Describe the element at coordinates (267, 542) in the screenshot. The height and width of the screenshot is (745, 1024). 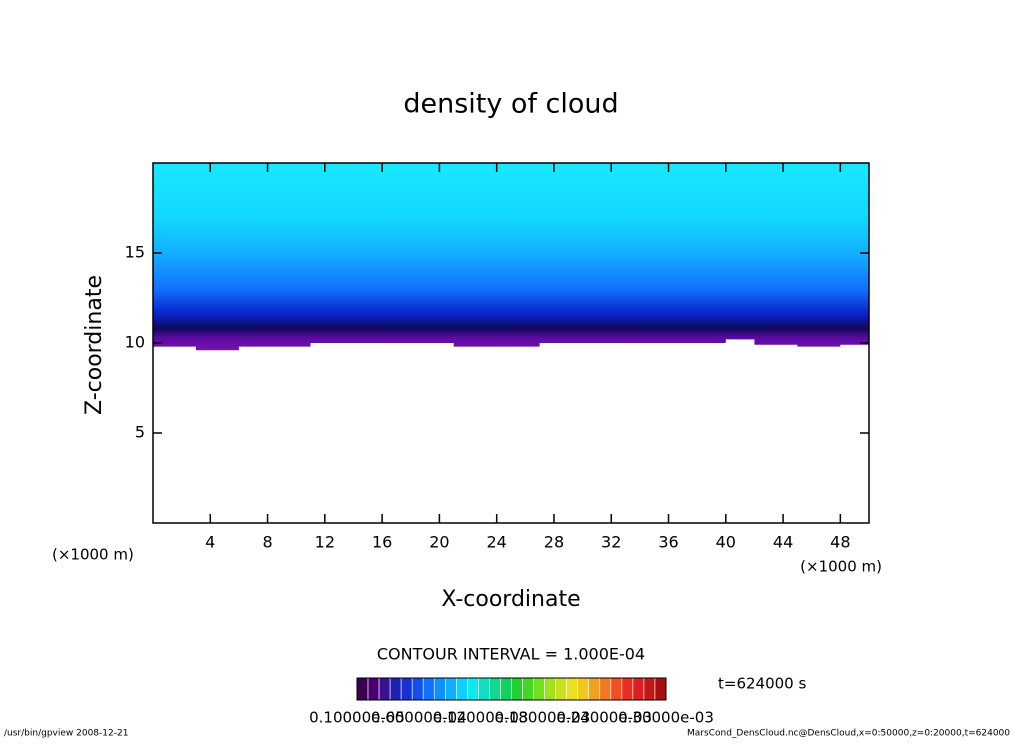
I see `x-tick-label: 8` at that location.